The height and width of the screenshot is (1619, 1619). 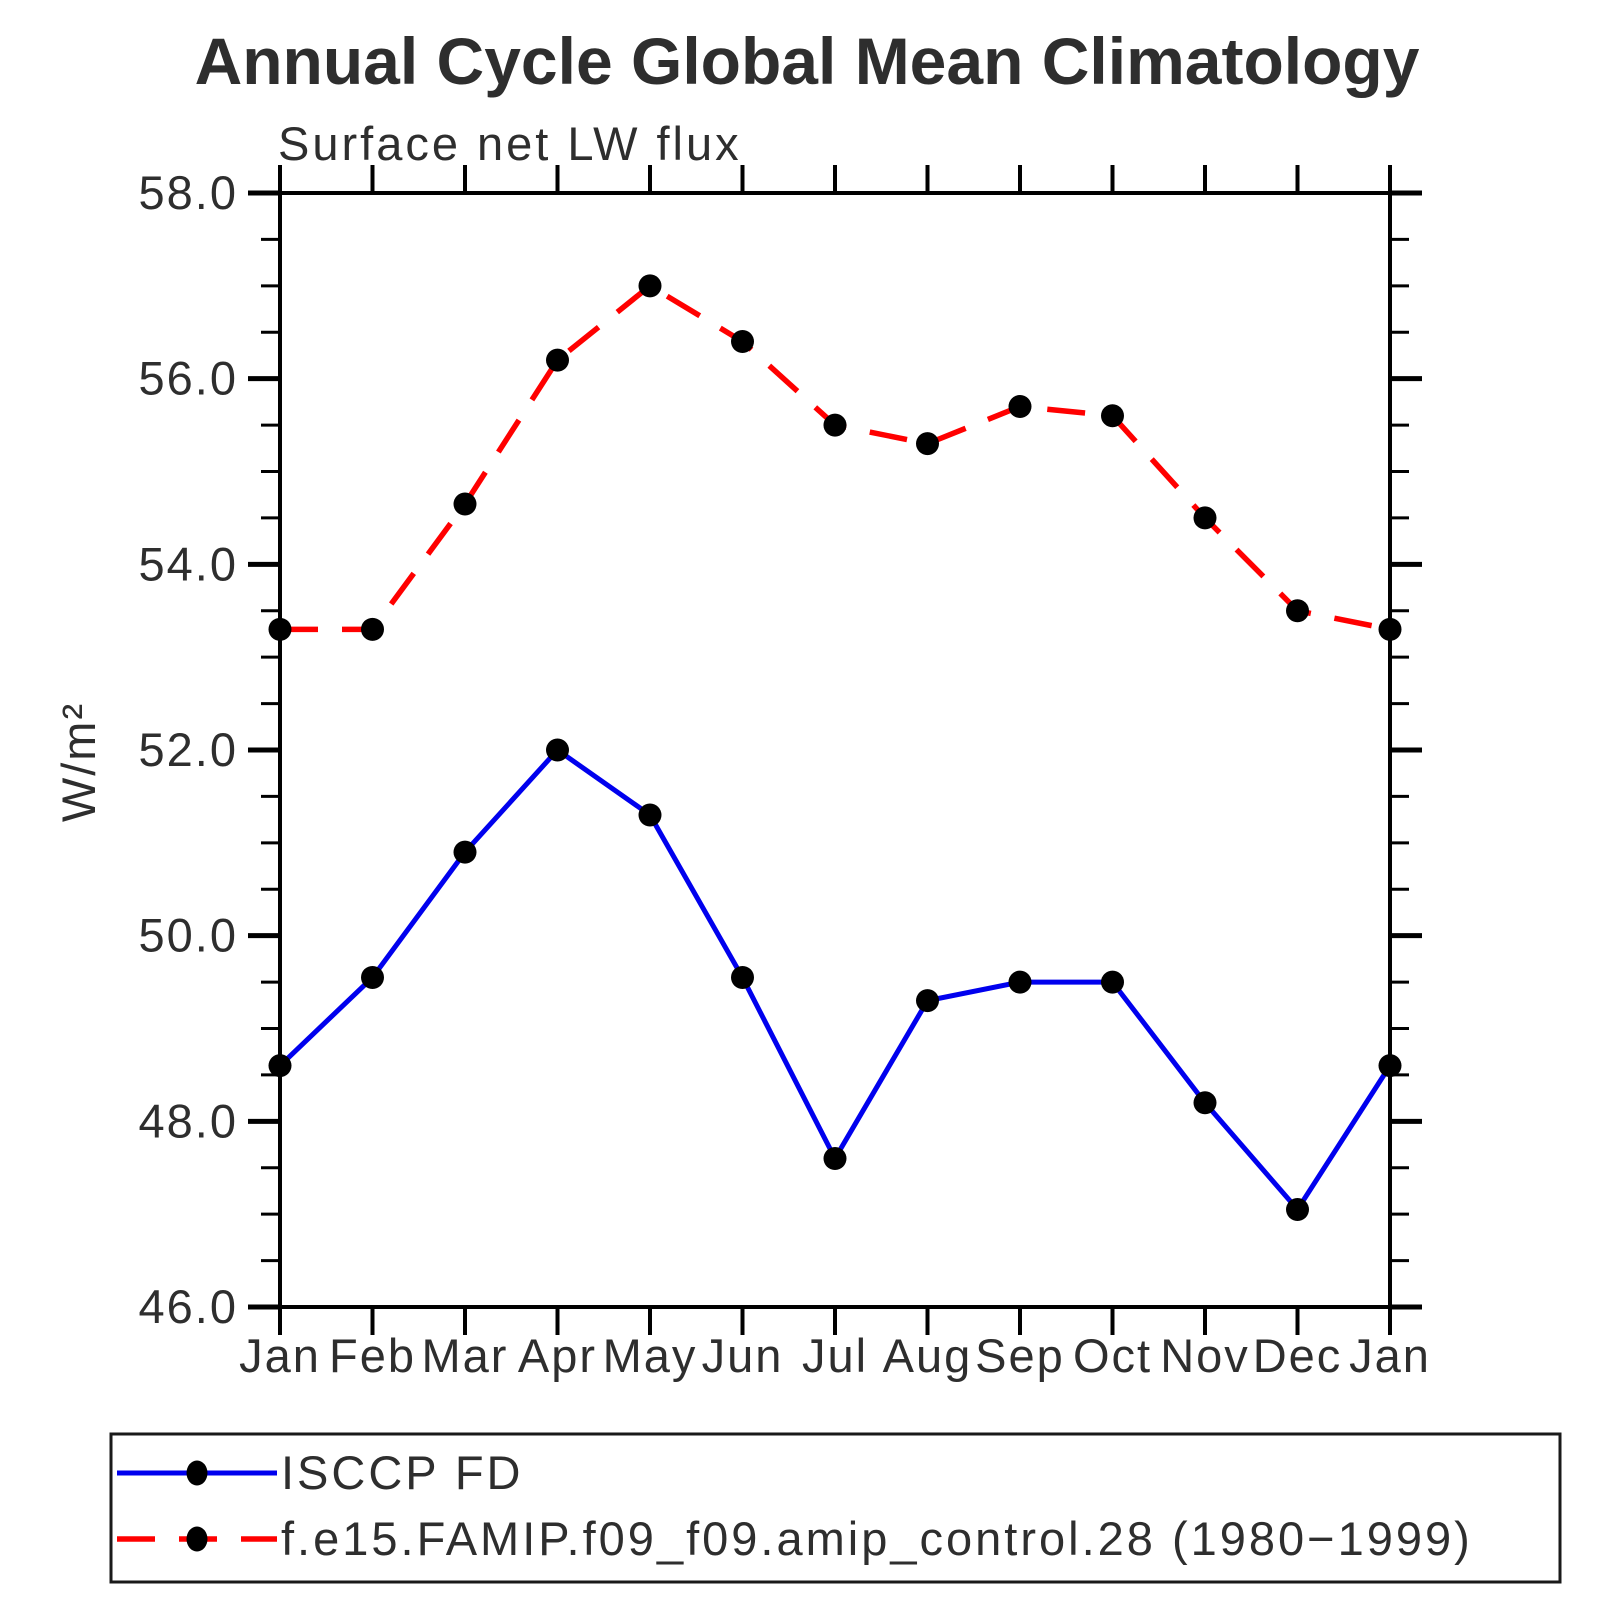 What do you see at coordinates (743, 1355) in the screenshot?
I see `x-tick-label: Jun` at bounding box center [743, 1355].